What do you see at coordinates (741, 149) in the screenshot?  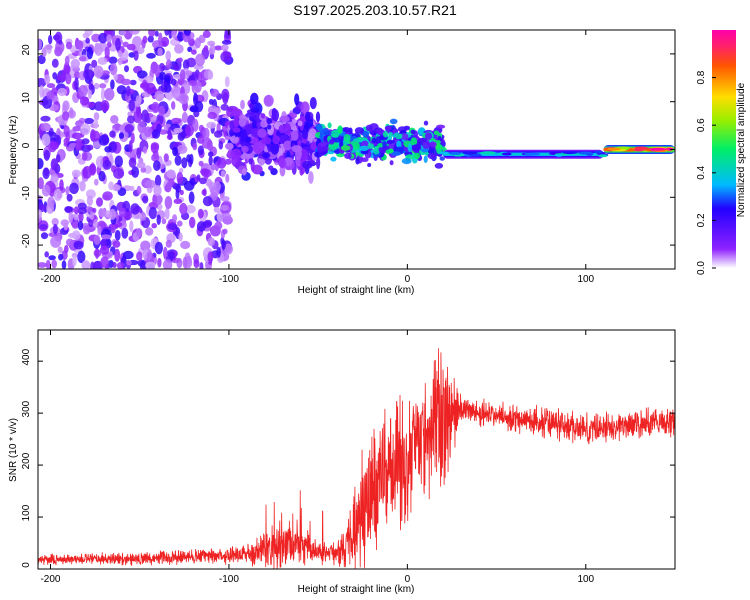 I see `colorbar-label: Normalized spectral amplitude` at bounding box center [741, 149].